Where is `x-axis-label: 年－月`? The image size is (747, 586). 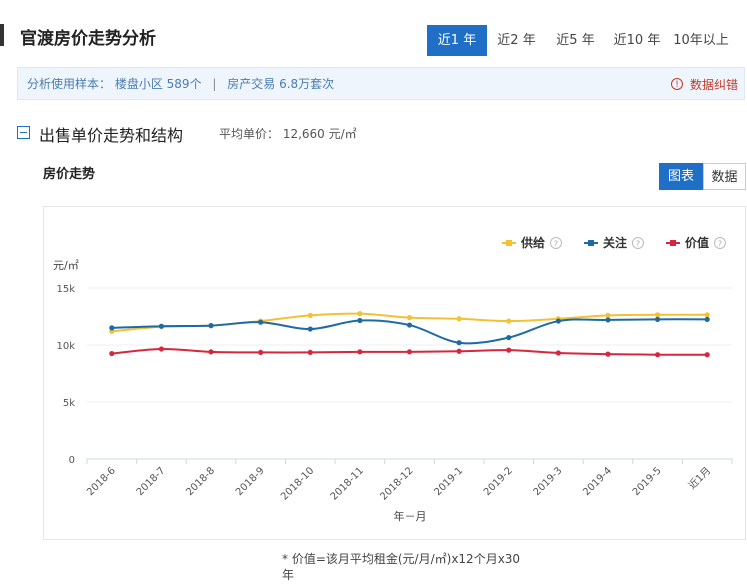
x-axis-label: 年－月 is located at coordinates (410, 516).